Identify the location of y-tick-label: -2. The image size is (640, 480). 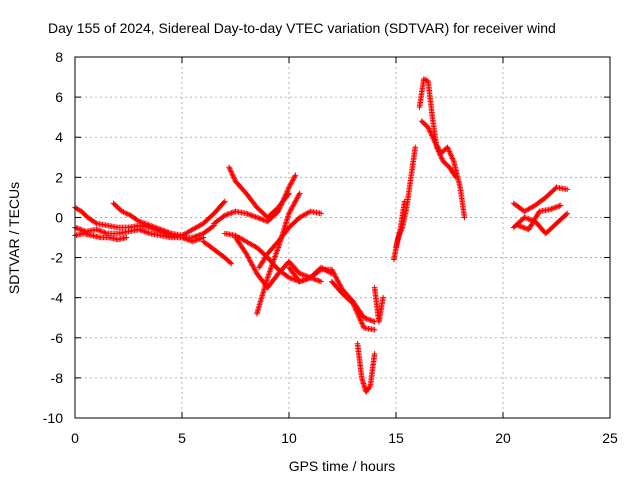
(57, 258).